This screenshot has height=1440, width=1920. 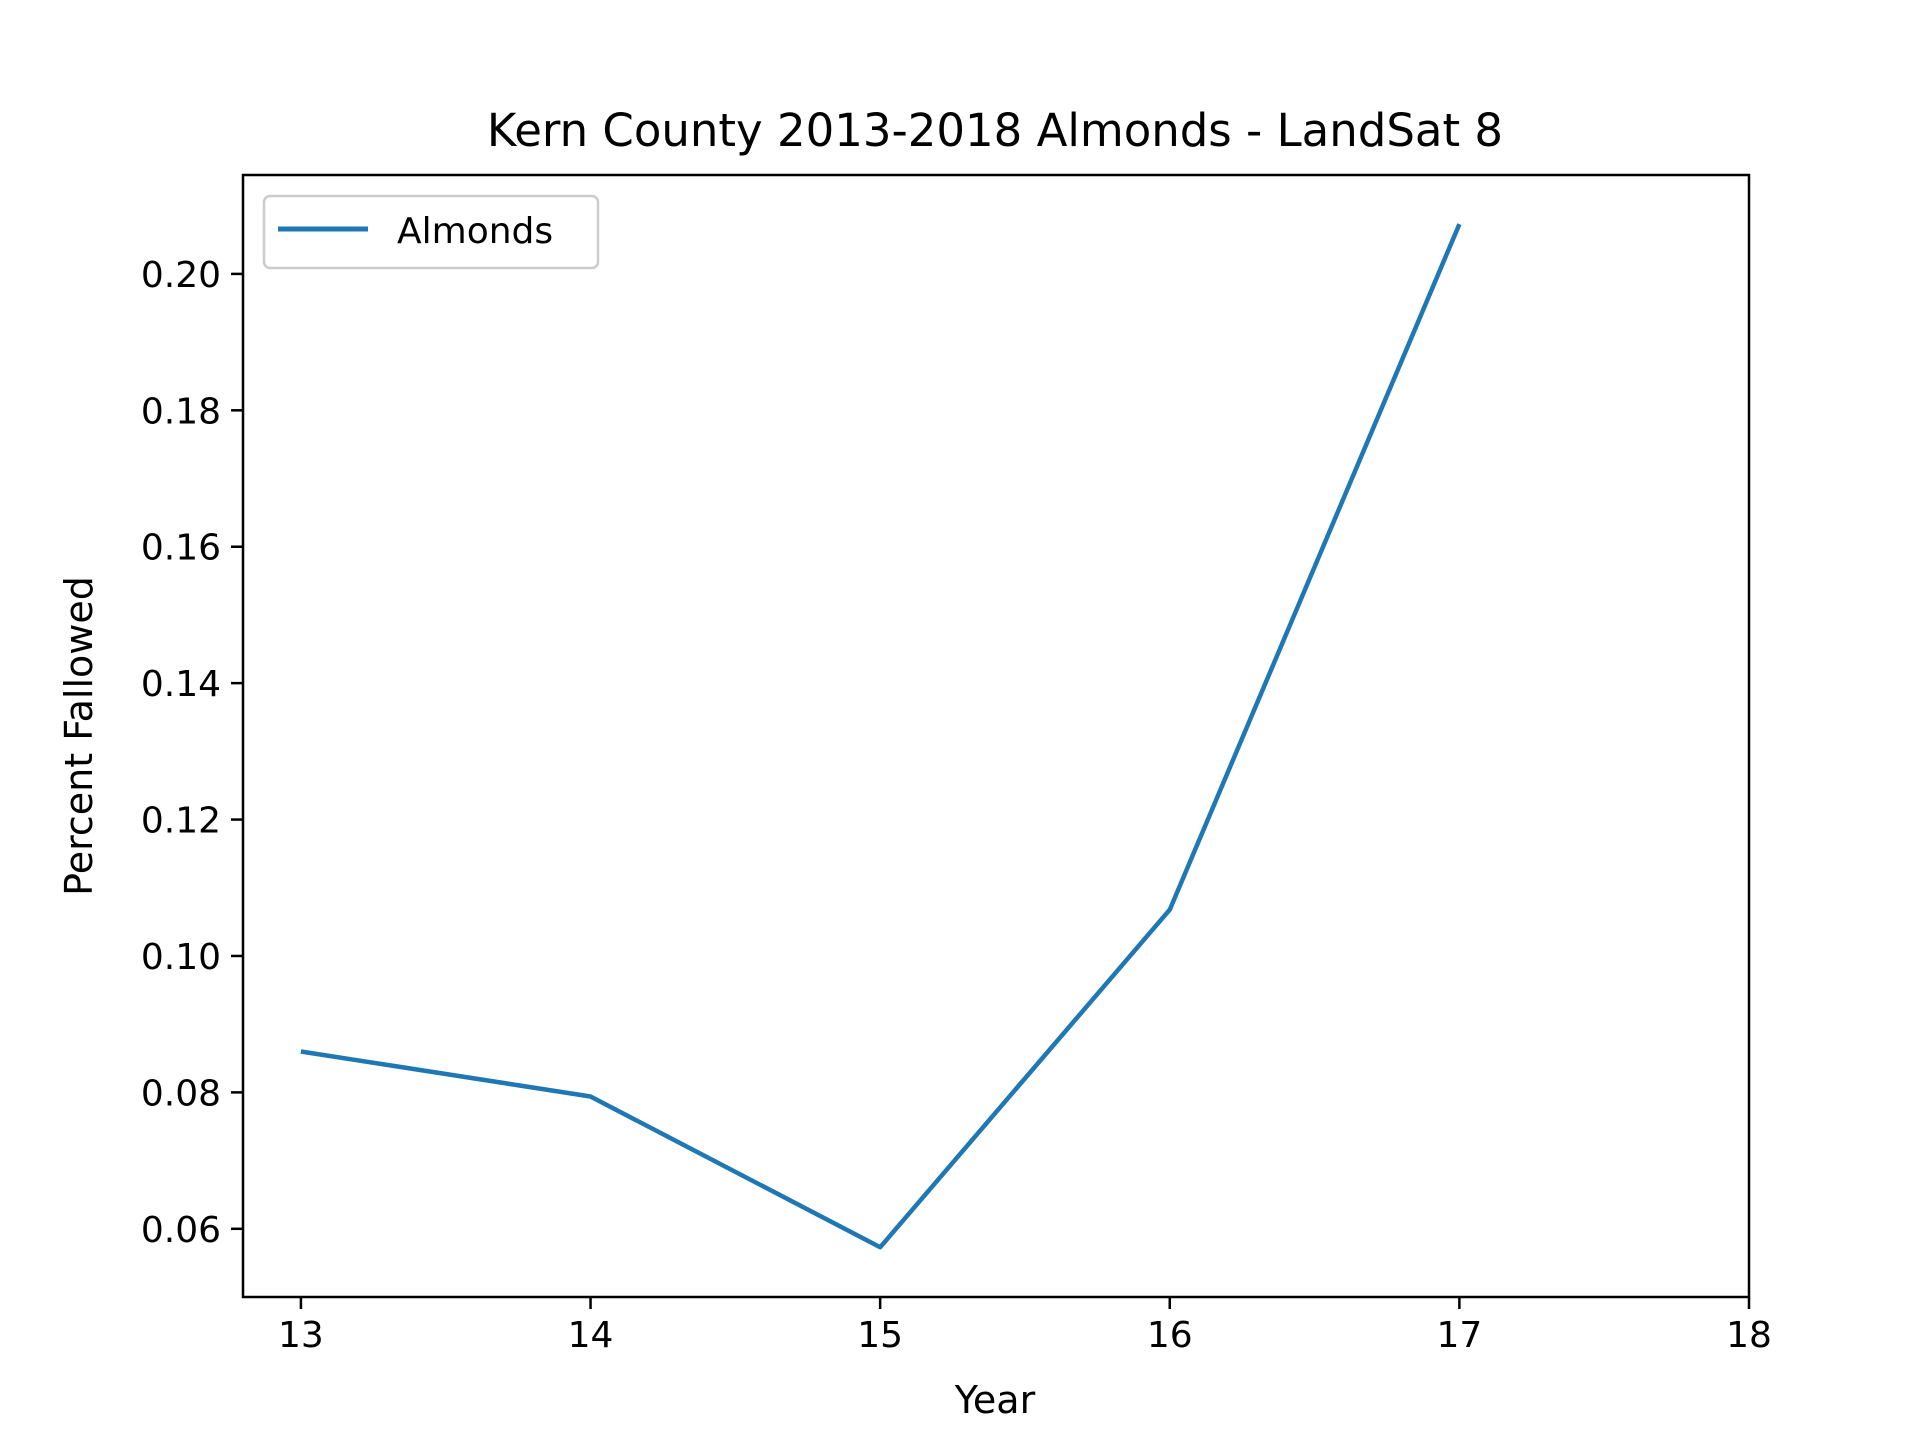 What do you see at coordinates (181, 1230) in the screenshot?
I see `y-tick-label: 0.06` at bounding box center [181, 1230].